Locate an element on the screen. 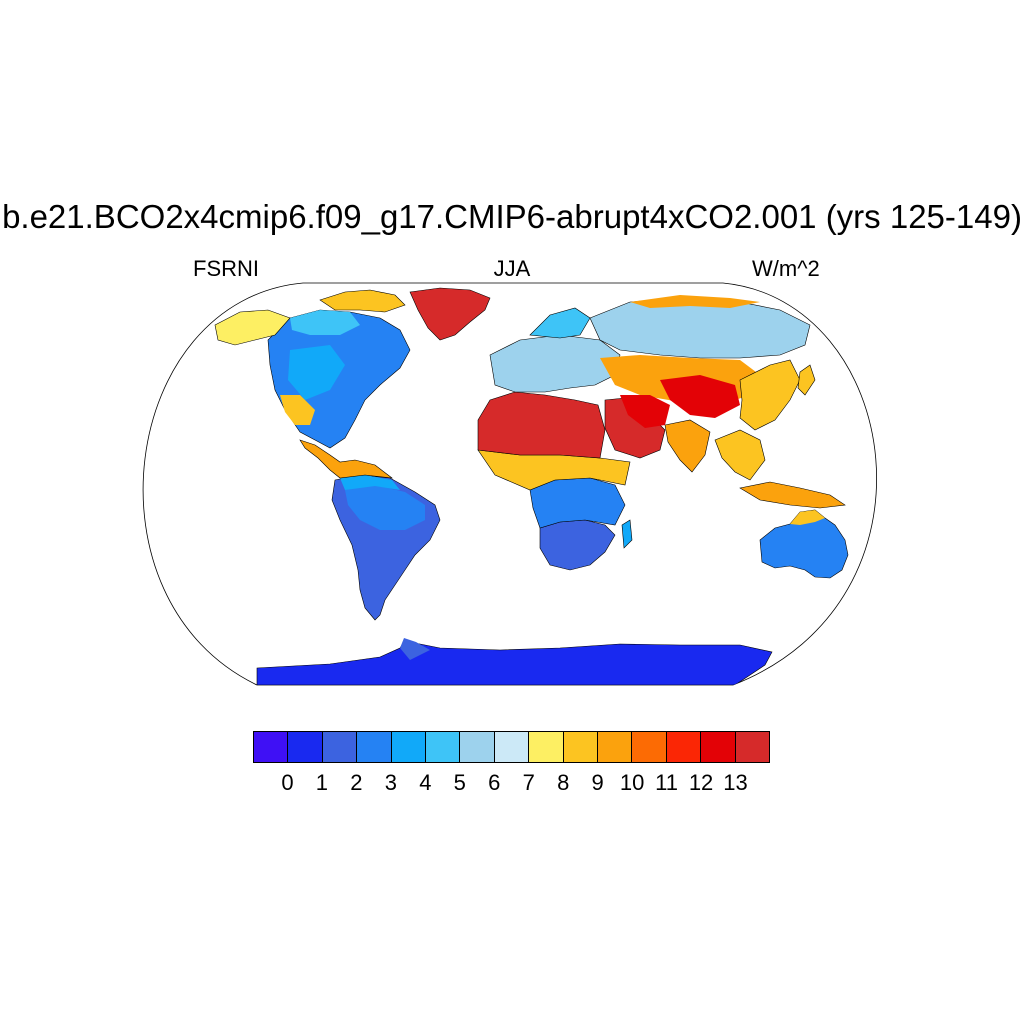  region-tibet-mongolia is located at coordinates (700, 396).